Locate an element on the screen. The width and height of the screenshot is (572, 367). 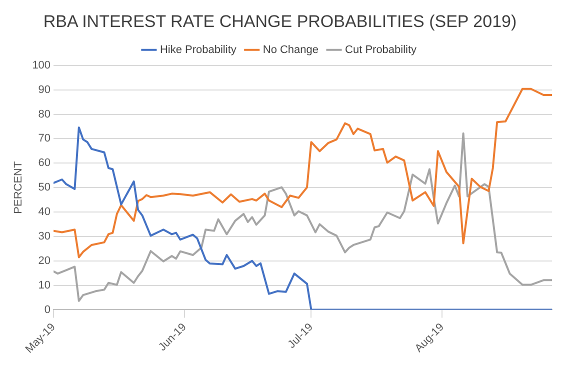
y-tick-label: 10 is located at coordinates (44, 285).